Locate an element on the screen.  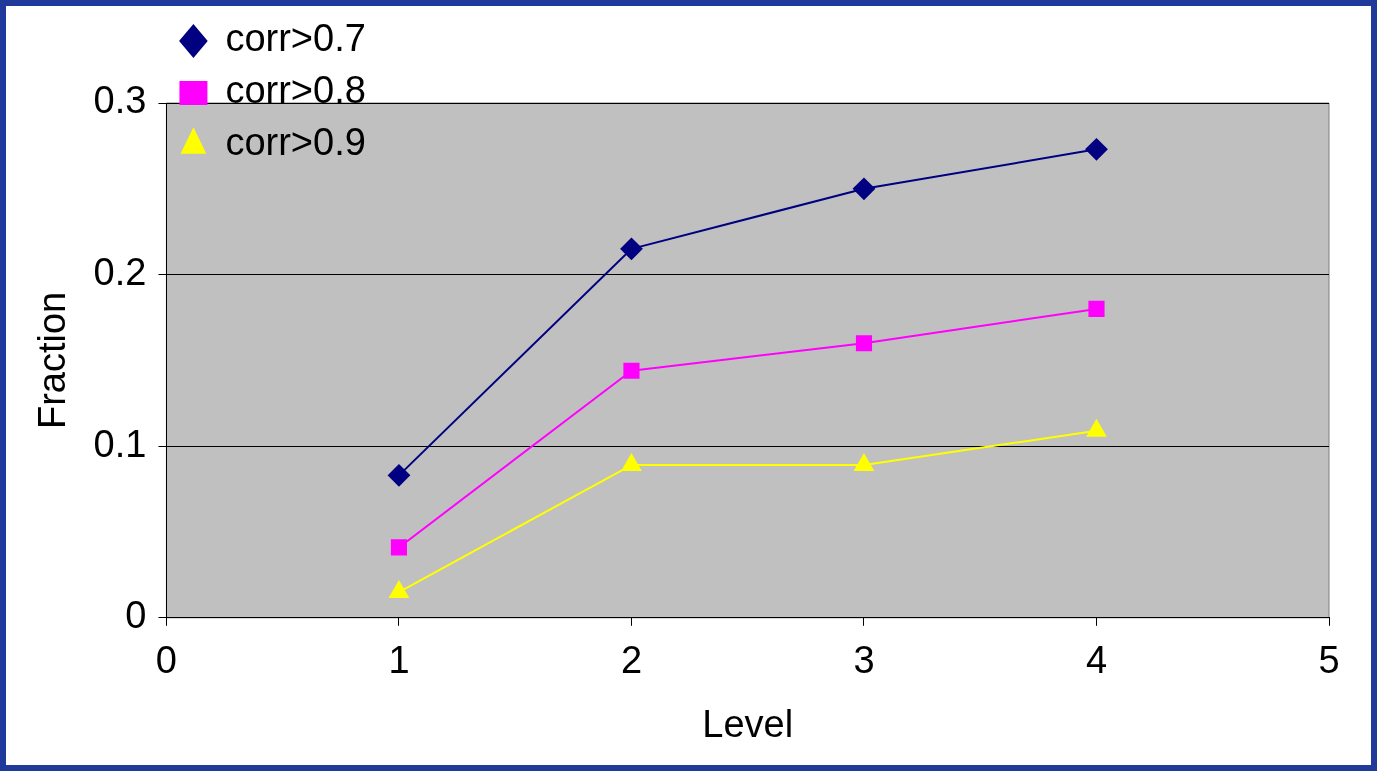
y-axis-title: Fraction is located at coordinates (52, 360).